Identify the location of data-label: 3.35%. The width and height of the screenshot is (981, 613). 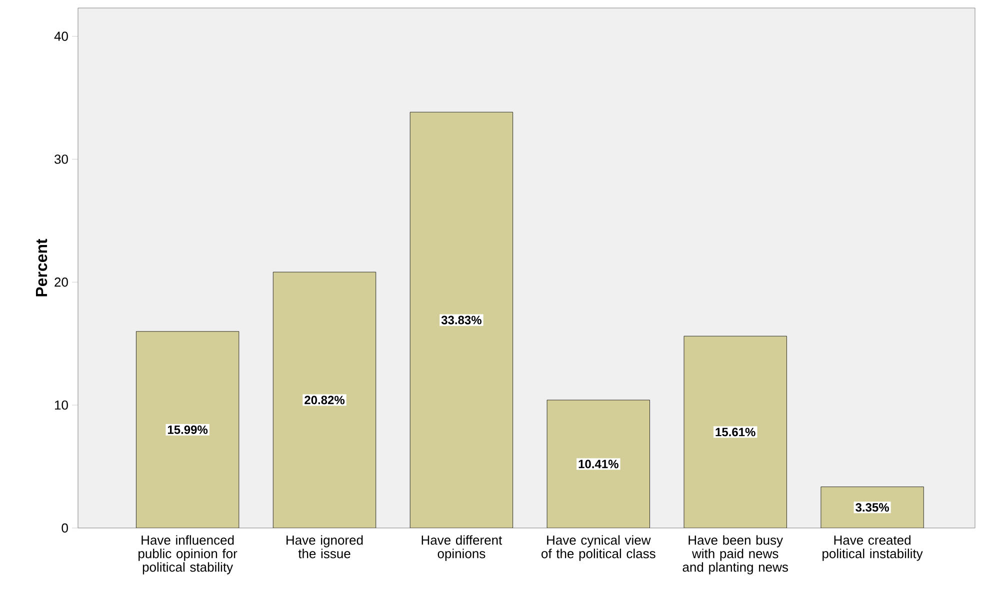
(872, 507).